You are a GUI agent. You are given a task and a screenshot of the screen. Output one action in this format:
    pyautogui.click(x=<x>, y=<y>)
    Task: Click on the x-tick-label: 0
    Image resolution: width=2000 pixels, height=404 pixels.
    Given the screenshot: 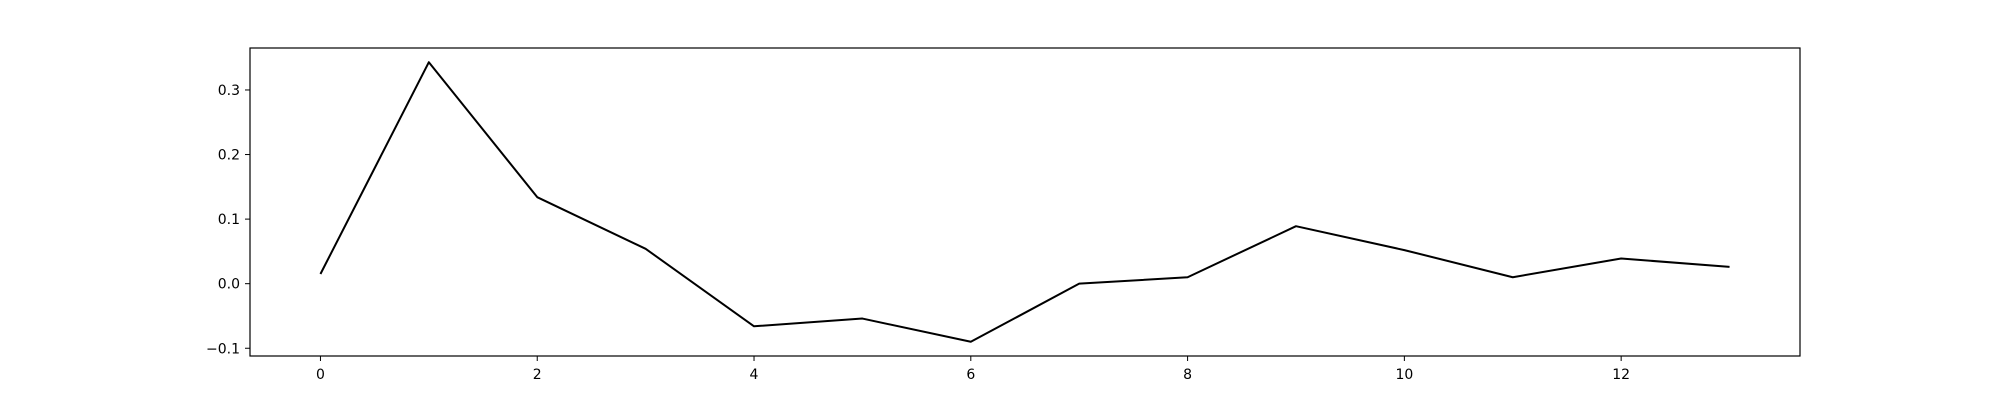 What is the action you would take?
    pyautogui.click(x=320, y=375)
    